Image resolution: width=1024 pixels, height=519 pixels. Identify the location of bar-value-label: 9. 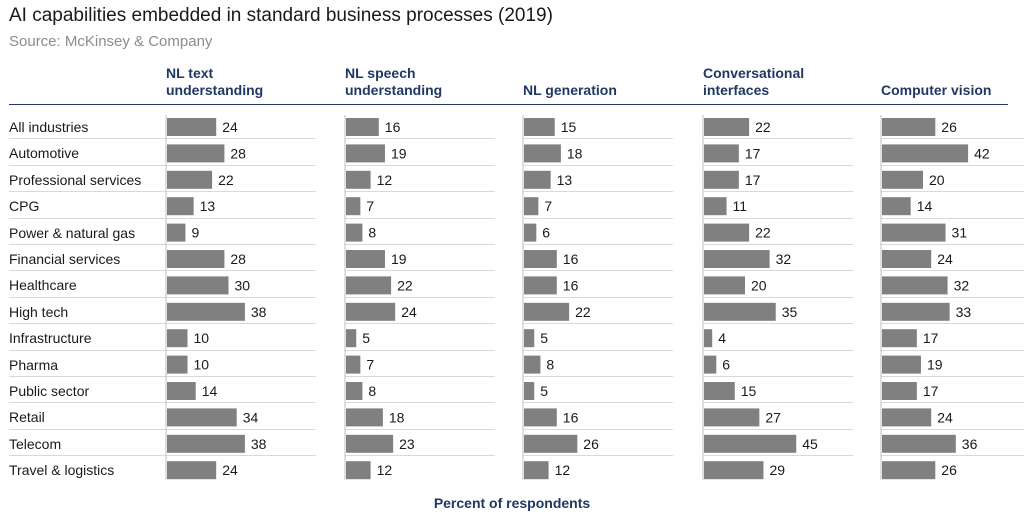
(195, 233).